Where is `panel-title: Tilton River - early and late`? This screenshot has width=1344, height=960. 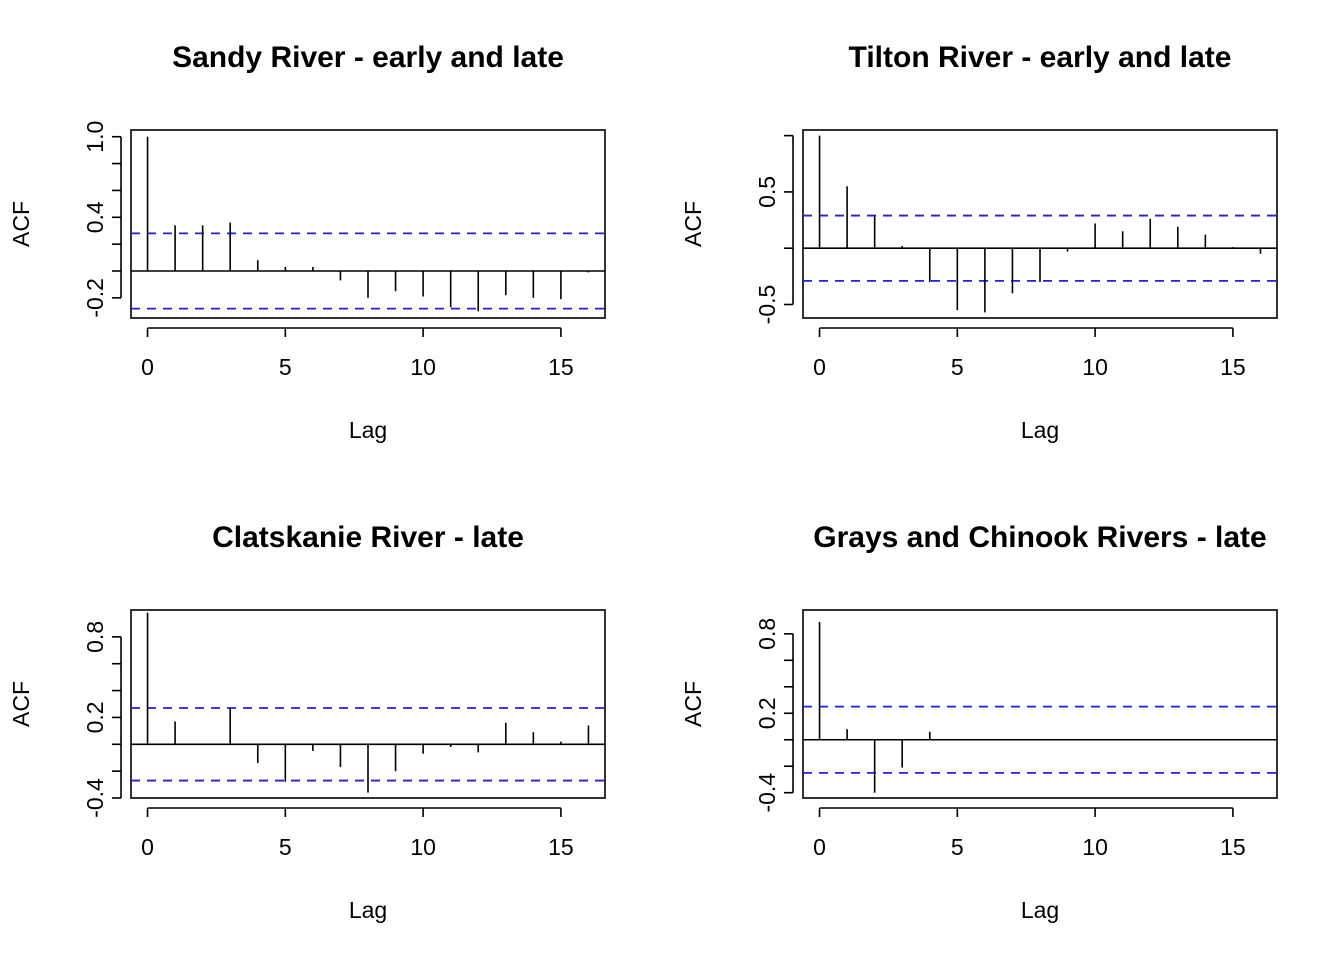 panel-title: Tilton River - early and late is located at coordinates (1040, 57).